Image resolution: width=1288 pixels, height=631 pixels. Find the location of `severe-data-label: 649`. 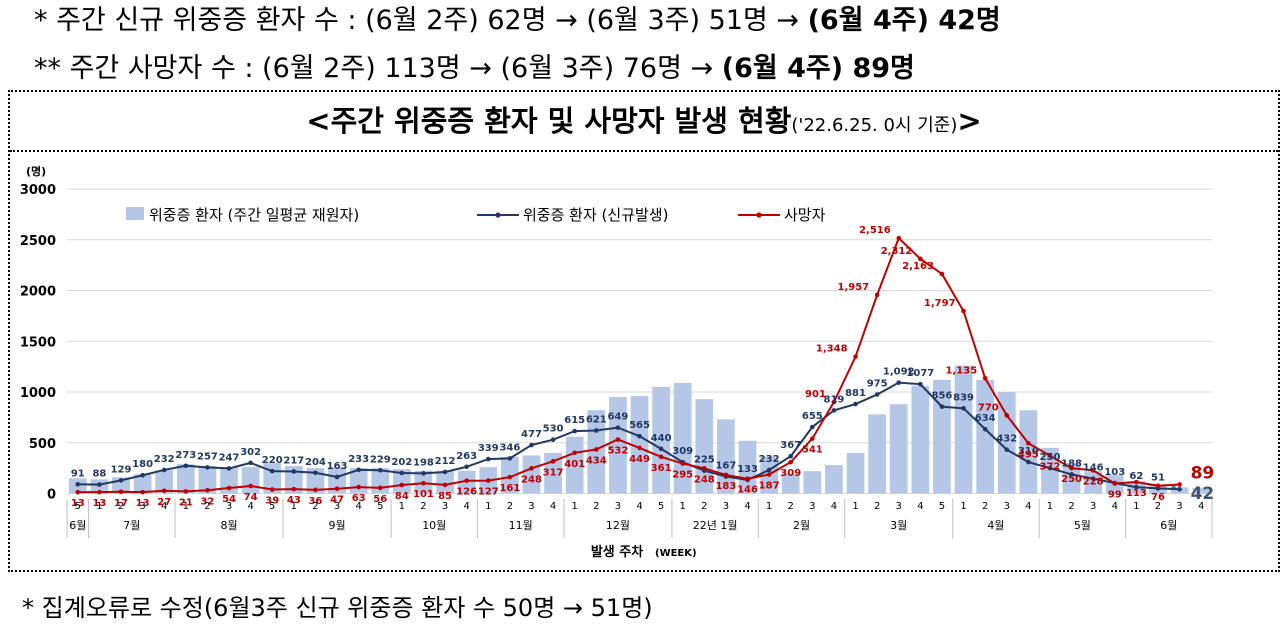

severe-data-label: 649 is located at coordinates (617, 417).